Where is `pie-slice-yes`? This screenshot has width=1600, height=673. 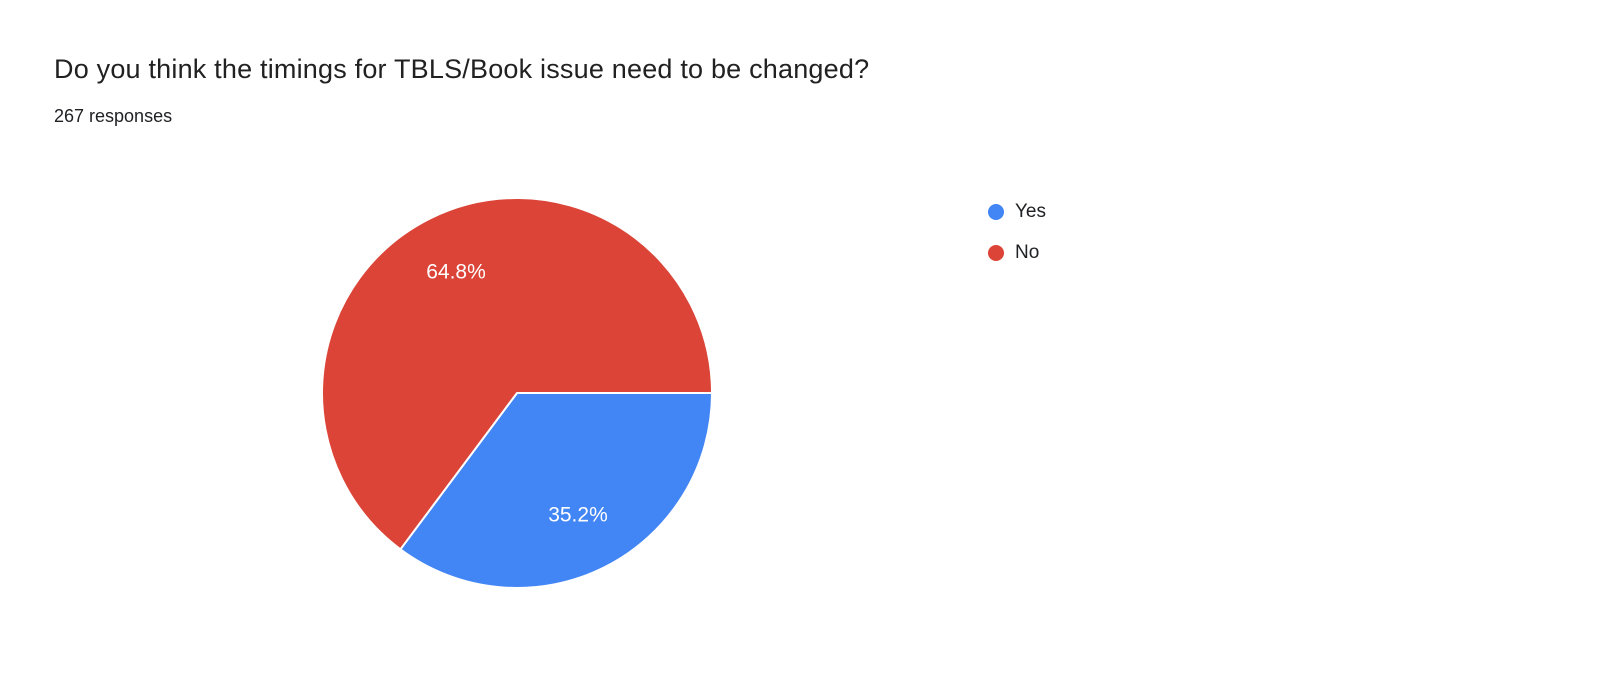
pie-slice-yes is located at coordinates (556, 491).